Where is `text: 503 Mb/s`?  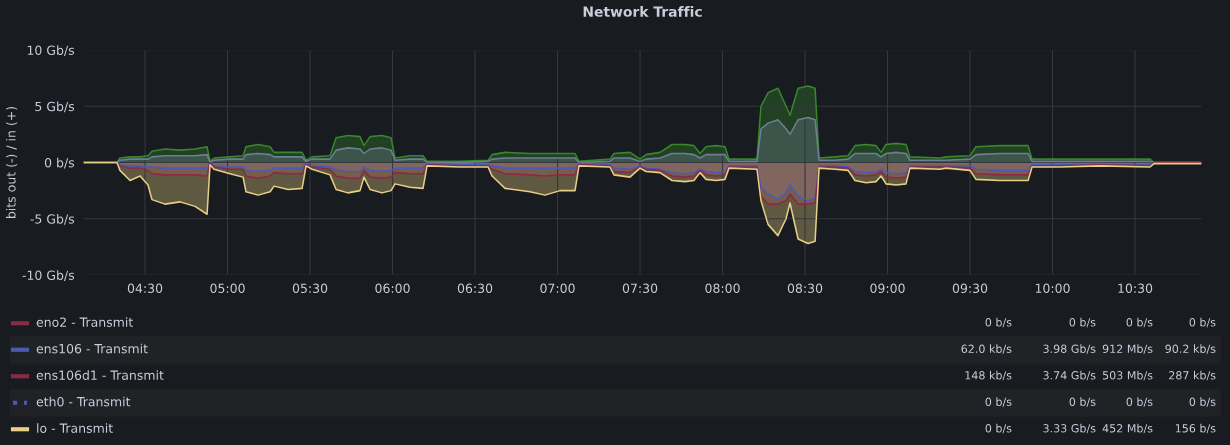
text: 503 Mb/s is located at coordinates (1127, 375).